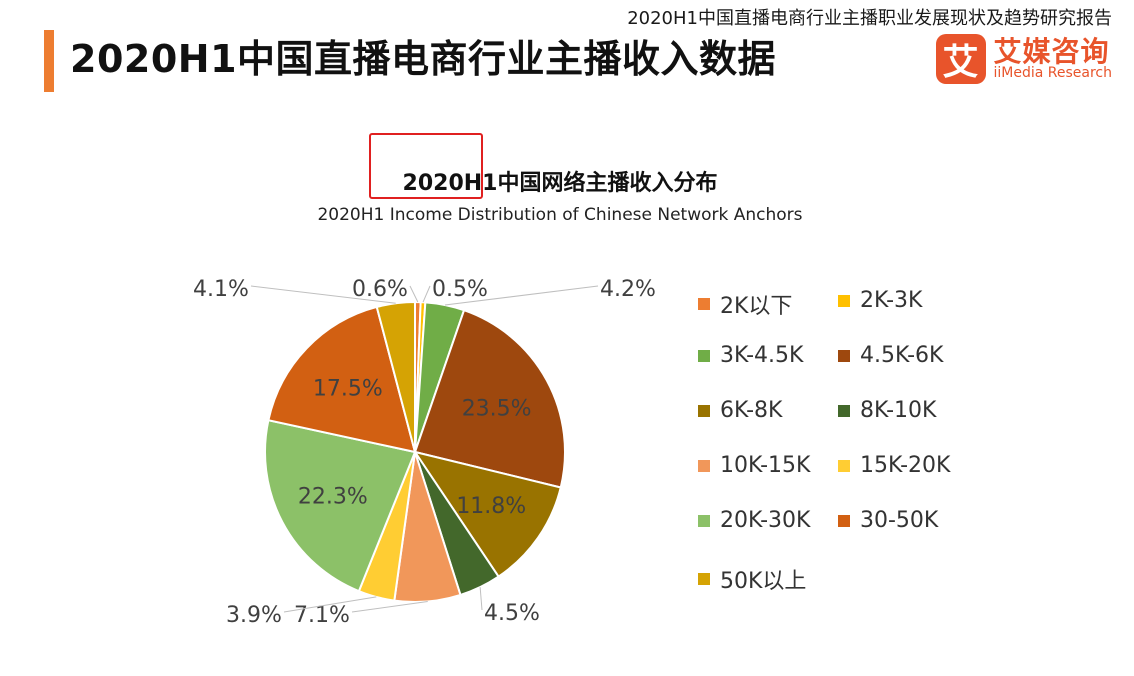 The width and height of the screenshot is (1134, 676). Describe the element at coordinates (560, 183) in the screenshot. I see `chart-title: 2020H1中国网络主播收入分布` at that location.